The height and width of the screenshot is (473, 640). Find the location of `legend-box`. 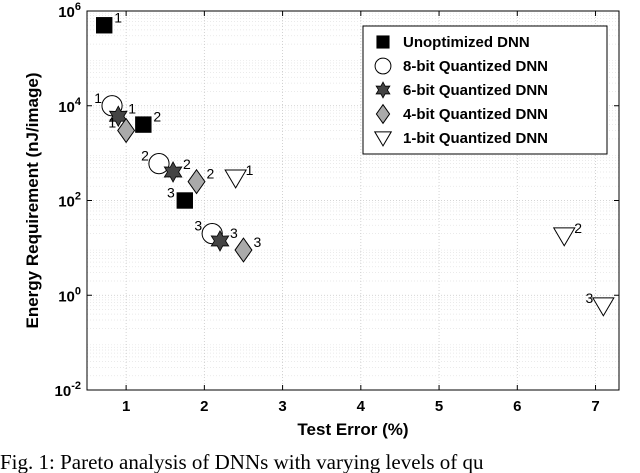

legend-box is located at coordinates (485, 90).